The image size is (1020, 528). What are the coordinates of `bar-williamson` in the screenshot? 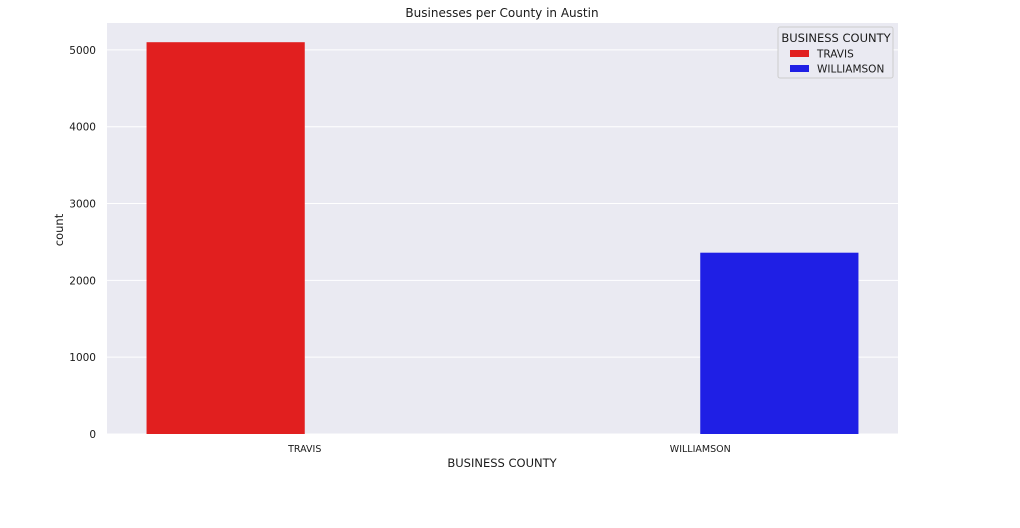 It's located at (779, 343).